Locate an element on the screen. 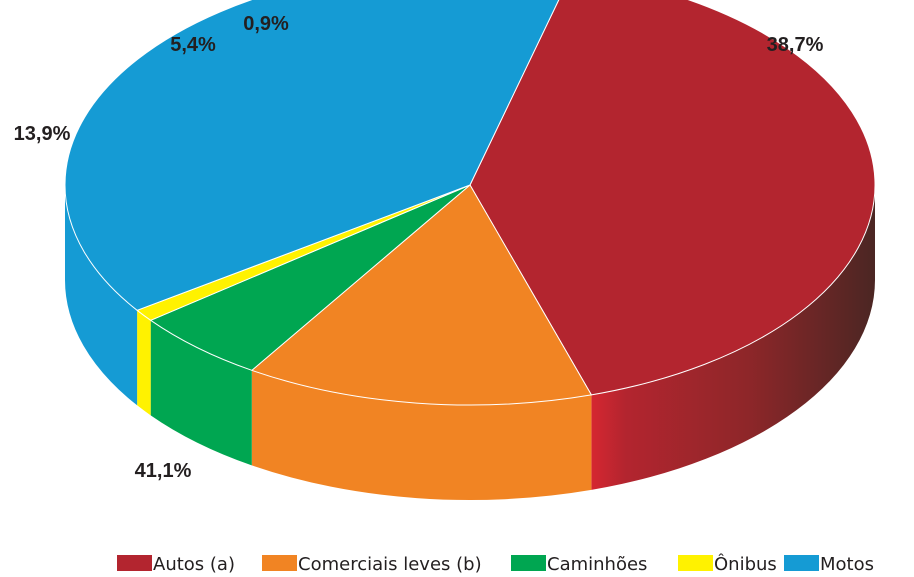 The width and height of the screenshot is (914, 577). data-label-4: 38,7% is located at coordinates (795, 45).